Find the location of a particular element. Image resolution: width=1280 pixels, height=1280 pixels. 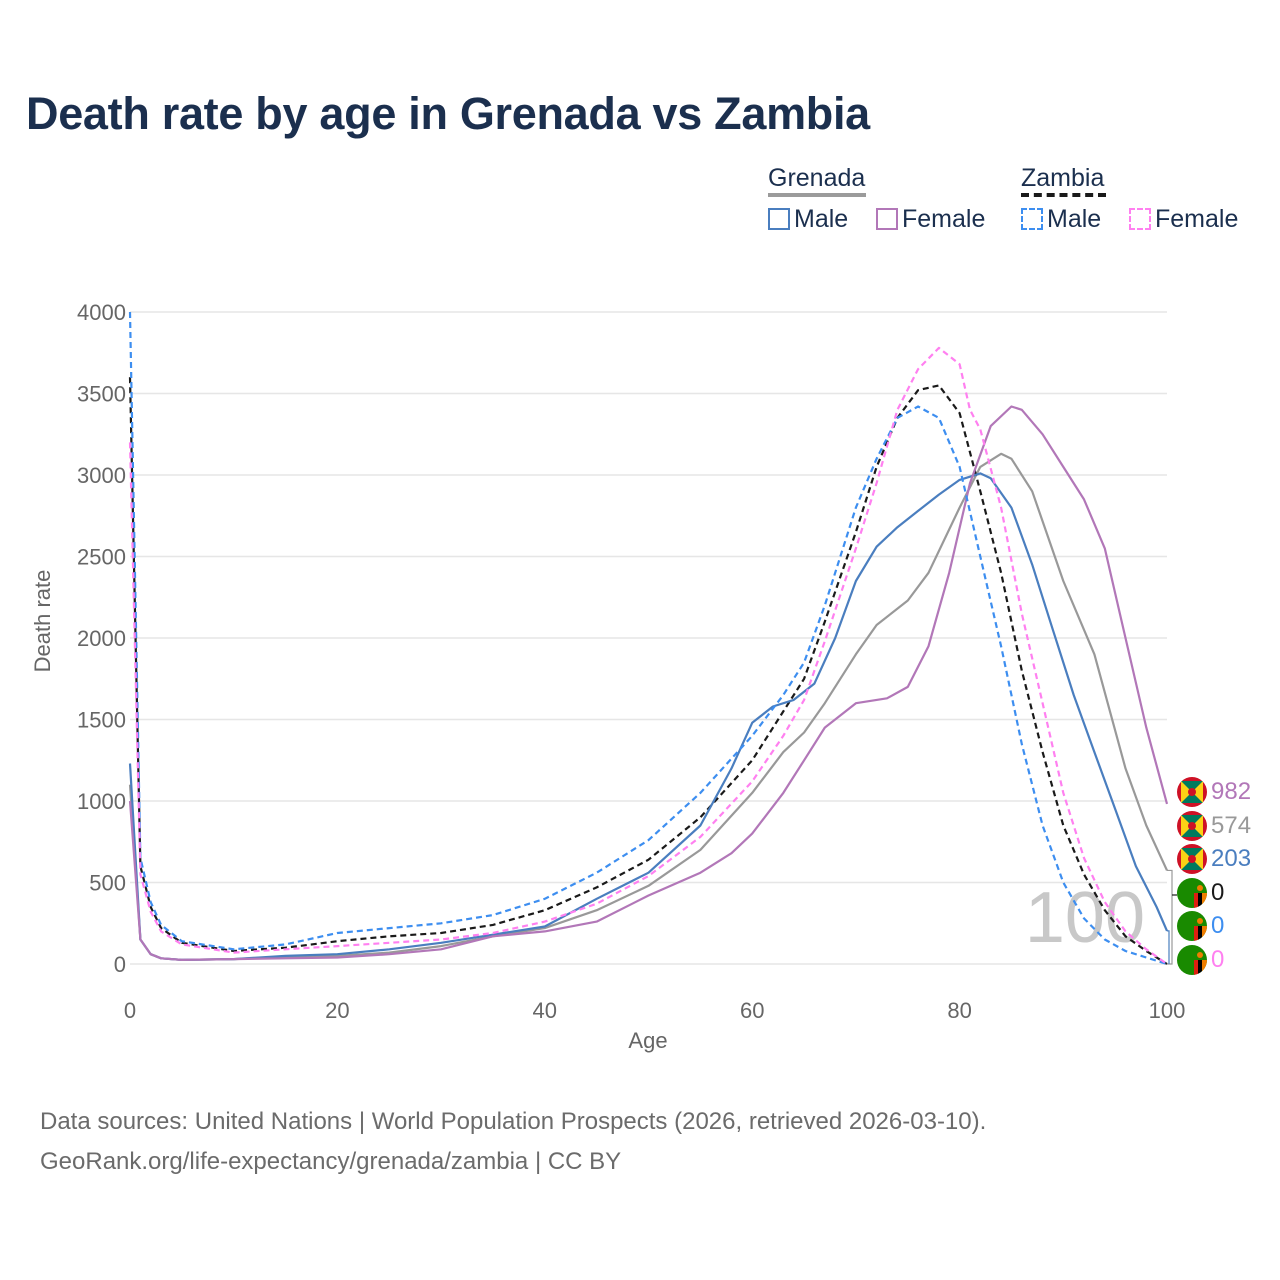

legend-swatch-grenada-female is located at coordinates (887, 219).